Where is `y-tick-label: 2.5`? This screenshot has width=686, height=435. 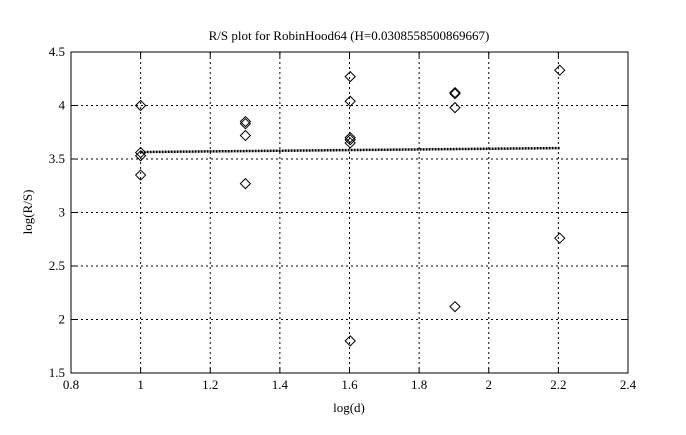 y-tick-label: 2.5 is located at coordinates (57, 265).